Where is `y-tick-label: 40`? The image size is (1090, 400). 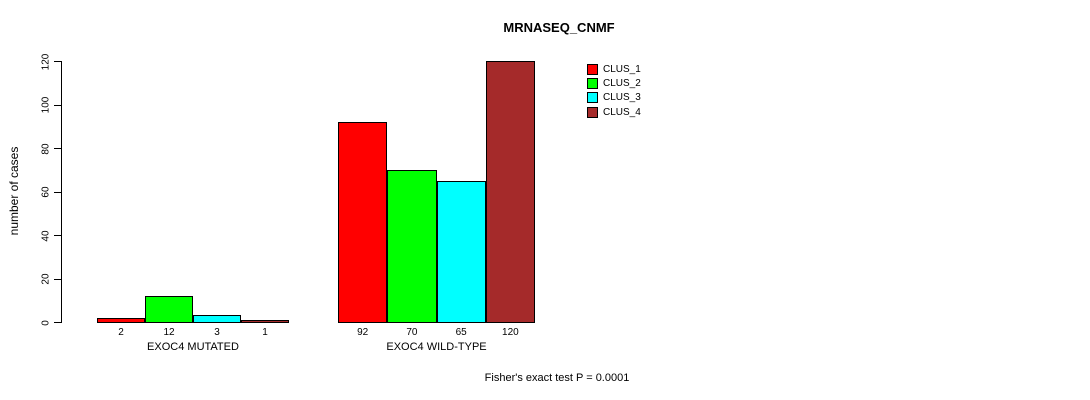
y-tick-label: 40 is located at coordinates (46, 235).